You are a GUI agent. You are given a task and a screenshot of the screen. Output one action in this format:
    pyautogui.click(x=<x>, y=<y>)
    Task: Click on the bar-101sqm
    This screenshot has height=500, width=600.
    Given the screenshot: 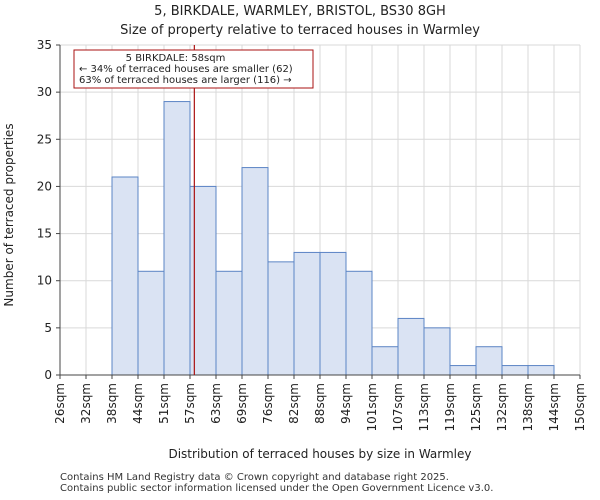 What is the action you would take?
    pyautogui.click(x=385, y=361)
    